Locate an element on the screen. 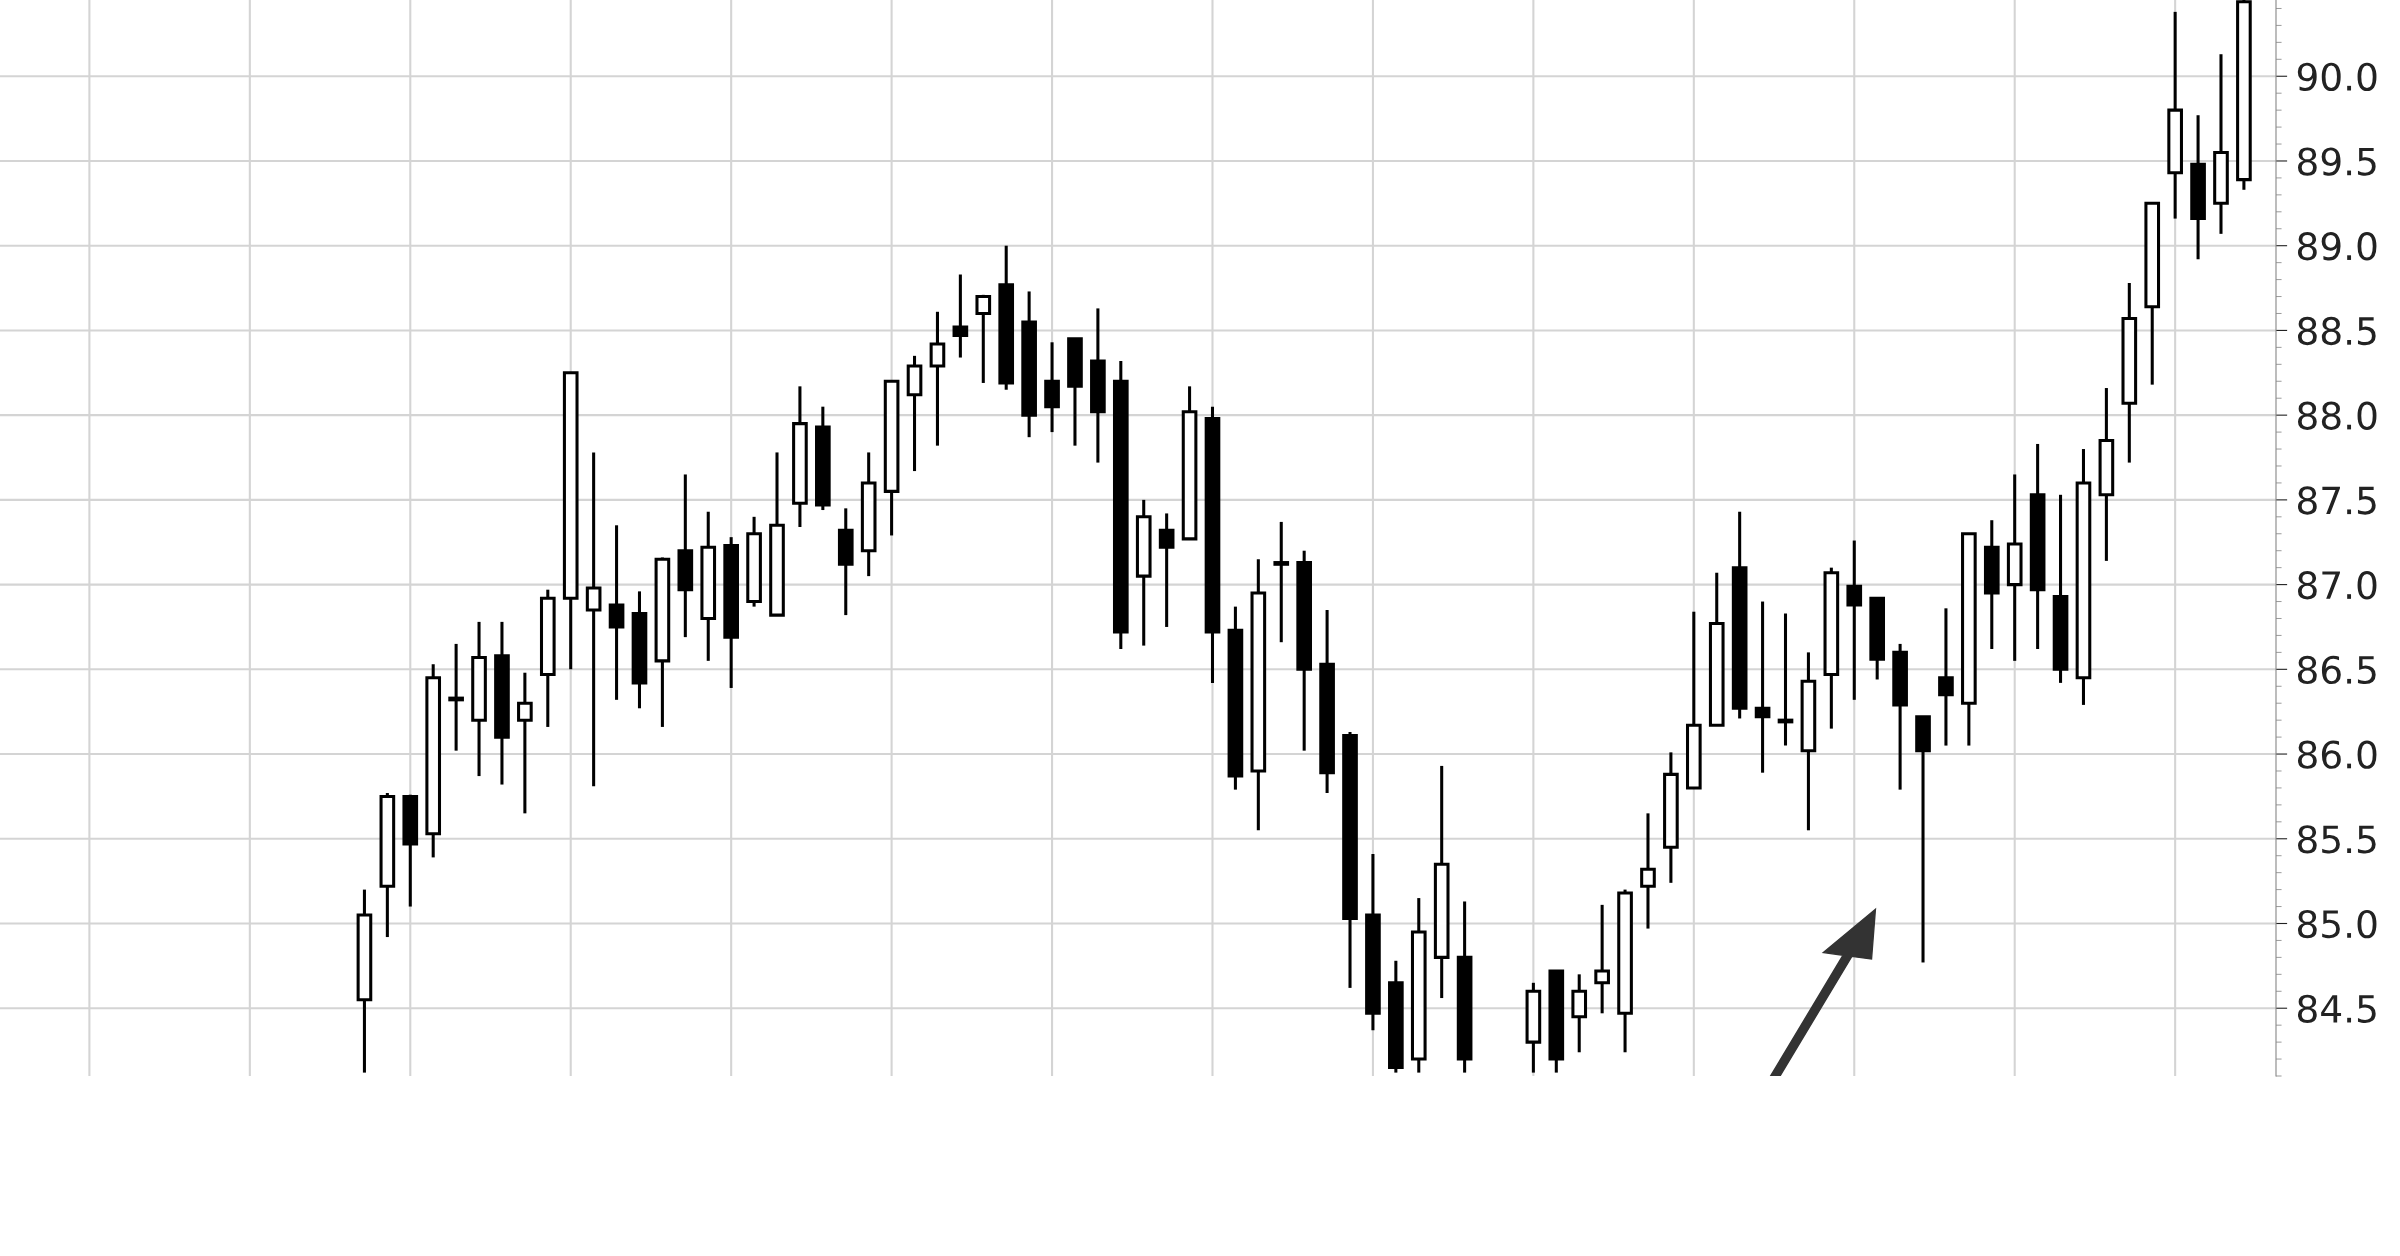 Image resolution: width=2400 pixels, height=1256 pixels. y-tick-label: 89.0 is located at coordinates (2337, 246).